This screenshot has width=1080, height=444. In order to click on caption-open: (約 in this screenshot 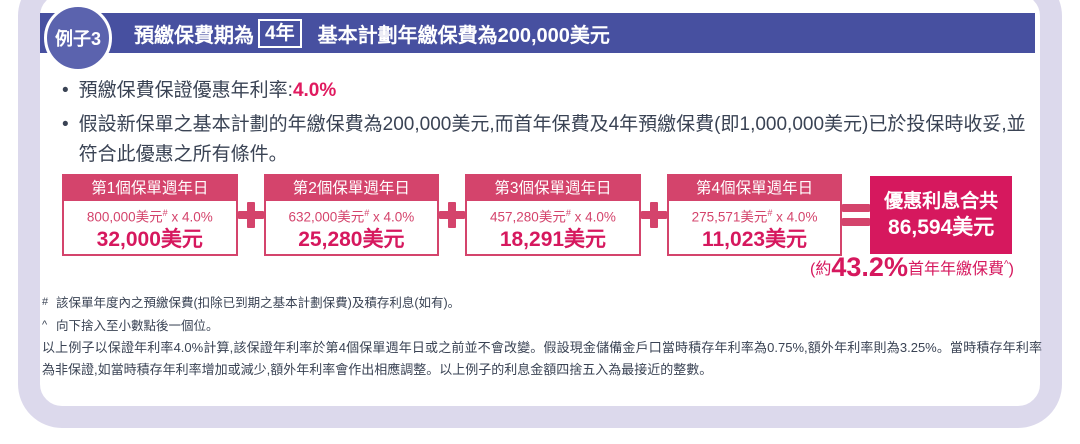, I will do `click(821, 269)`.